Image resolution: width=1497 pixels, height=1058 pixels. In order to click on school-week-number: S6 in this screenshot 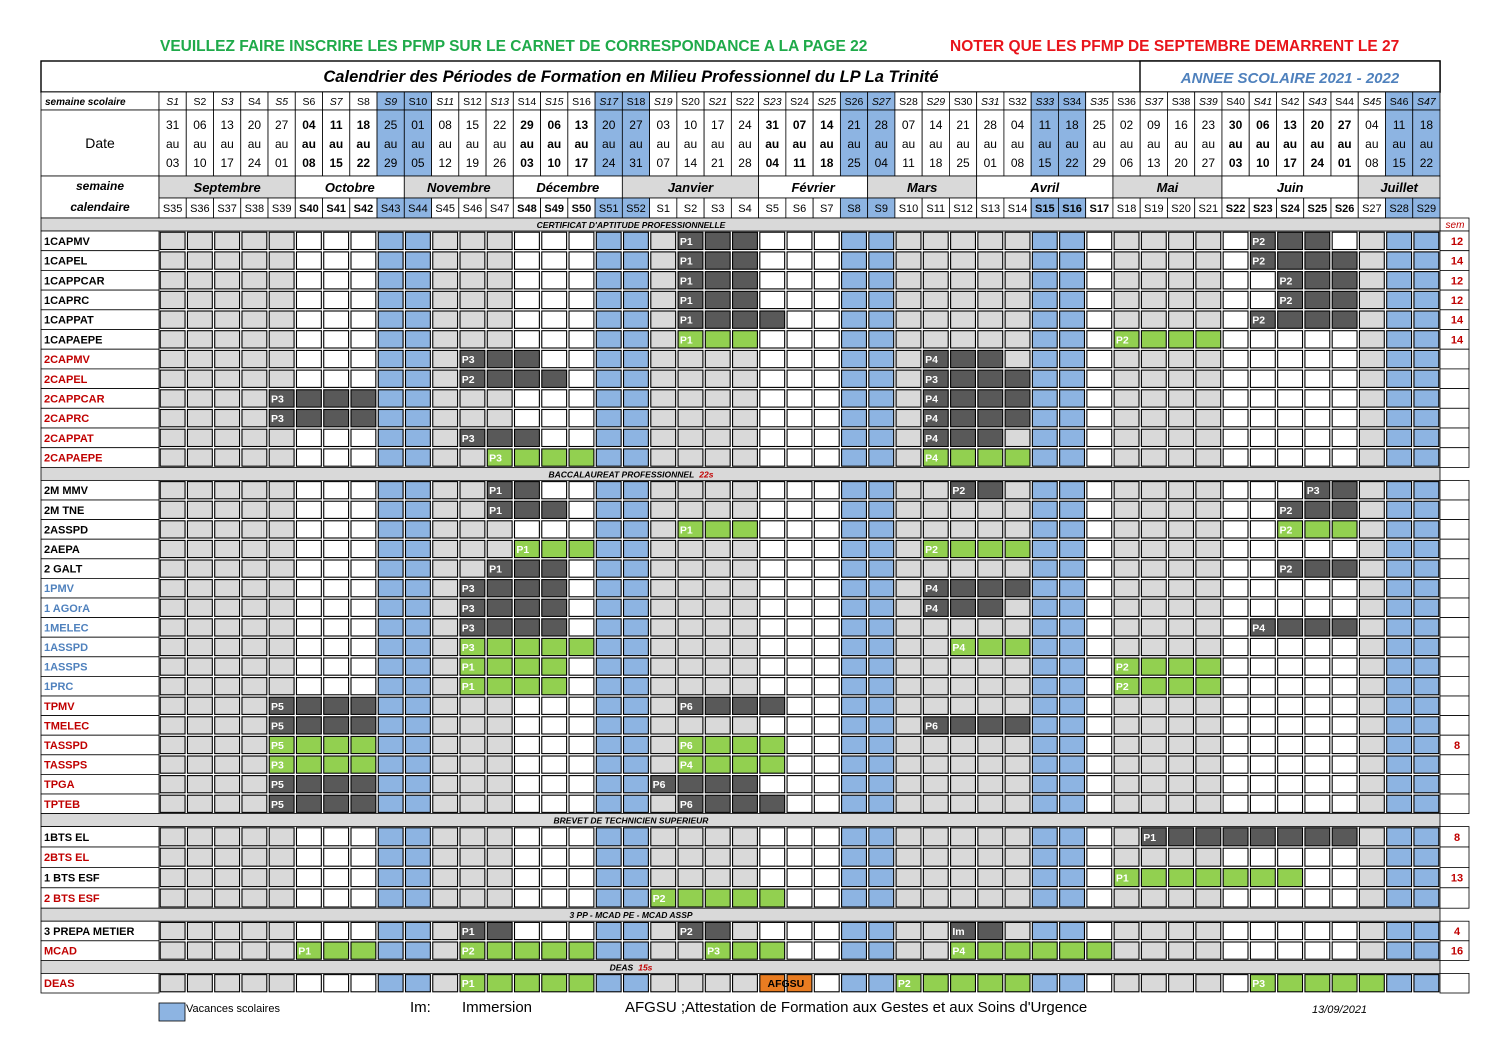, I will do `click(308, 102)`.